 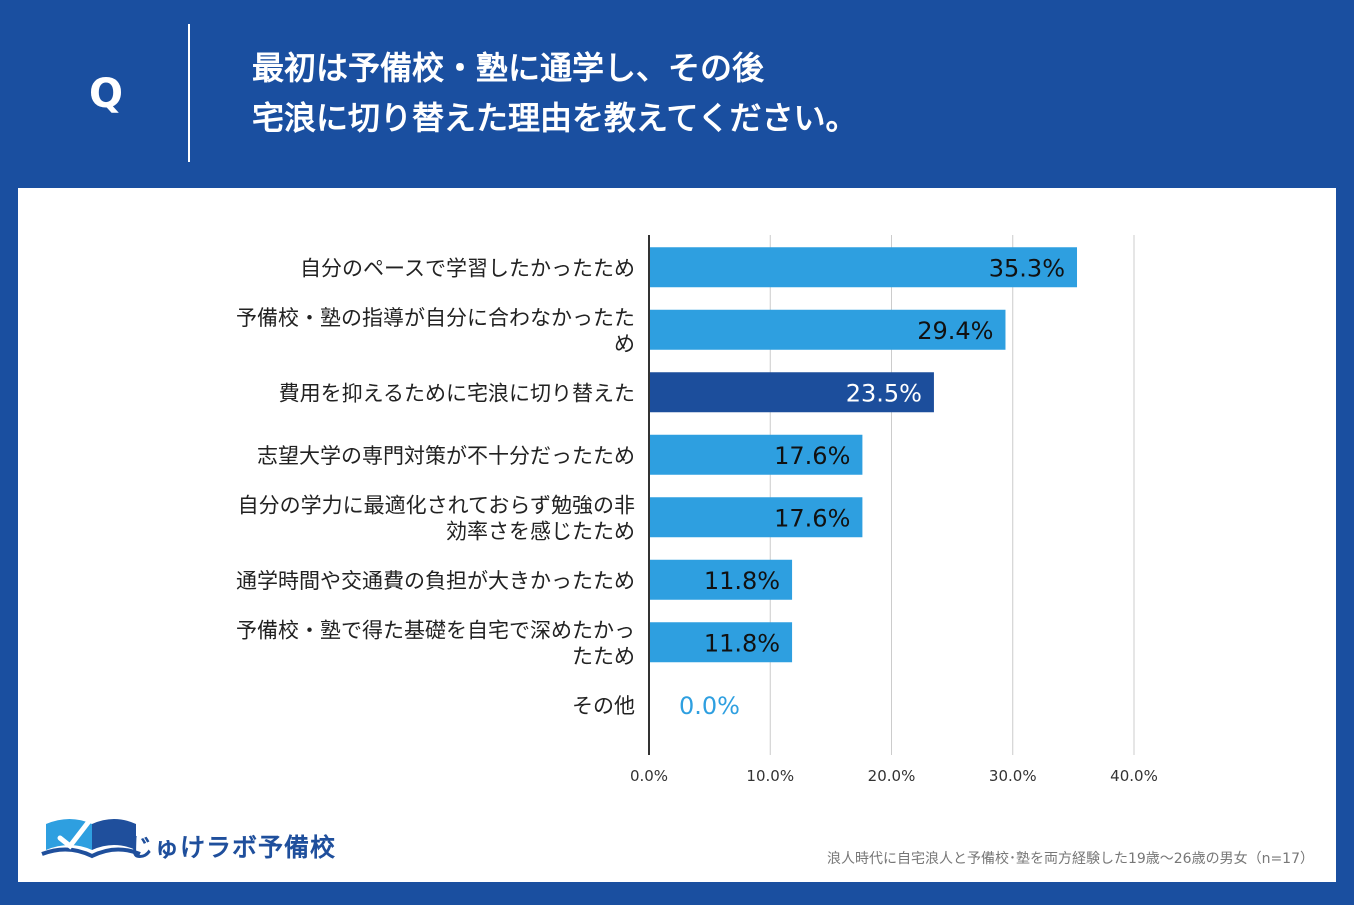 I want to click on category-label: 予備校・塾の指導が自分に合わなかったた, so click(x=435, y=318).